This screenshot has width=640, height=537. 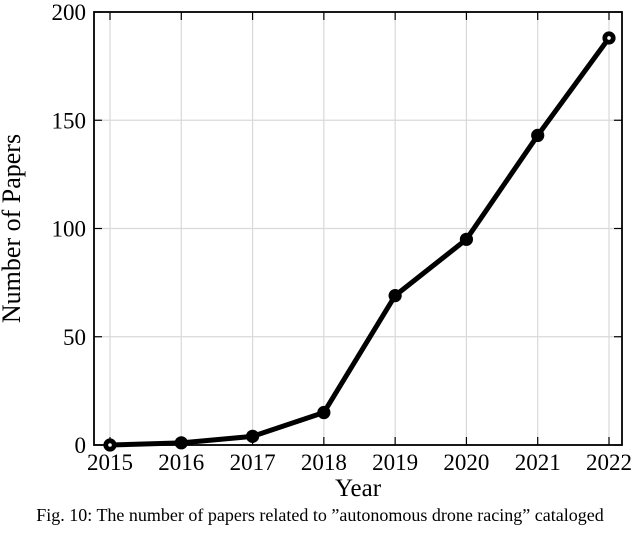 What do you see at coordinates (74, 337) in the screenshot?
I see `y-tick-label: 50` at bounding box center [74, 337].